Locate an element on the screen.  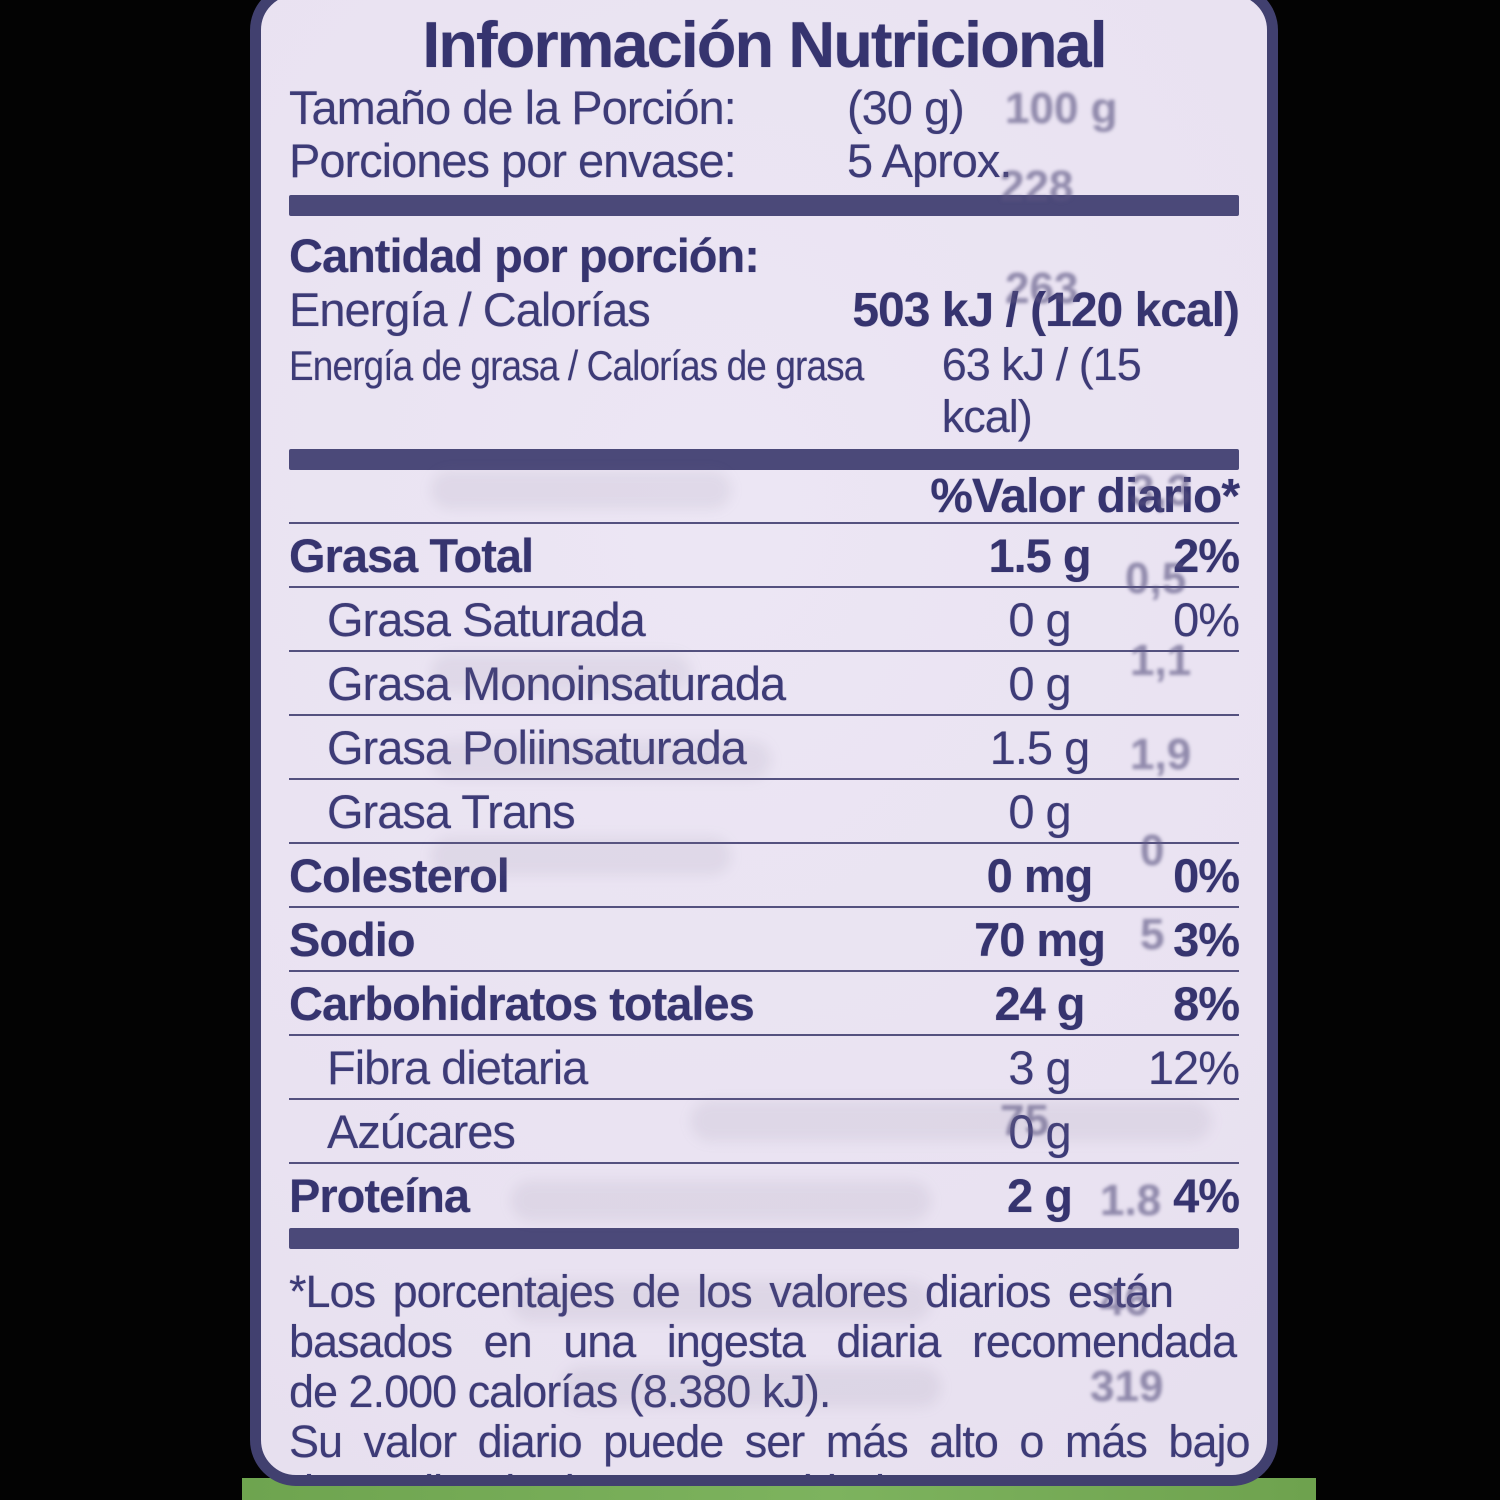
nutrient-name: Colesterol is located at coordinates (399, 875).